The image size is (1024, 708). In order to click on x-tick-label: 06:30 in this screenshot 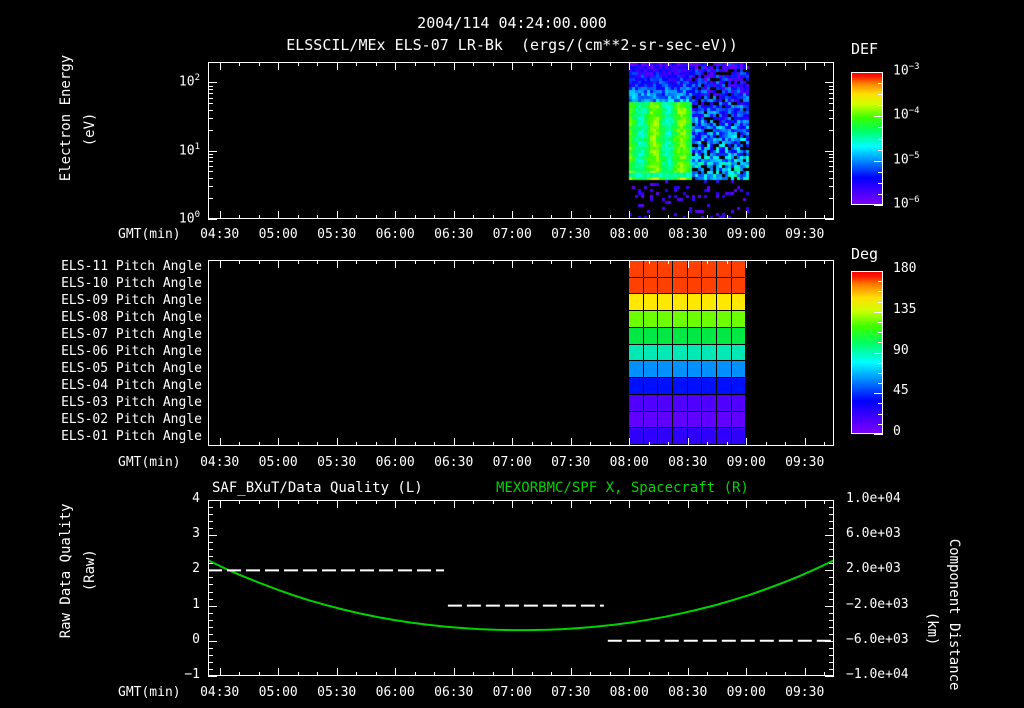, I will do `click(454, 462)`.